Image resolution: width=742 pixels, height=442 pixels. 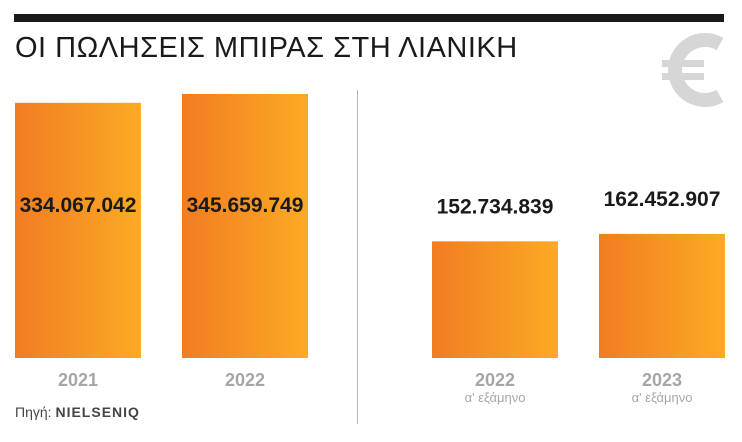 What do you see at coordinates (266, 48) in the screenshot?
I see `chart-title: ΟΙ ΠΩΛΗΣΕΙΣ ΜΠΙΡΑΣ ΣΤΗ ΛΙΑΝΙΚΗ` at bounding box center [266, 48].